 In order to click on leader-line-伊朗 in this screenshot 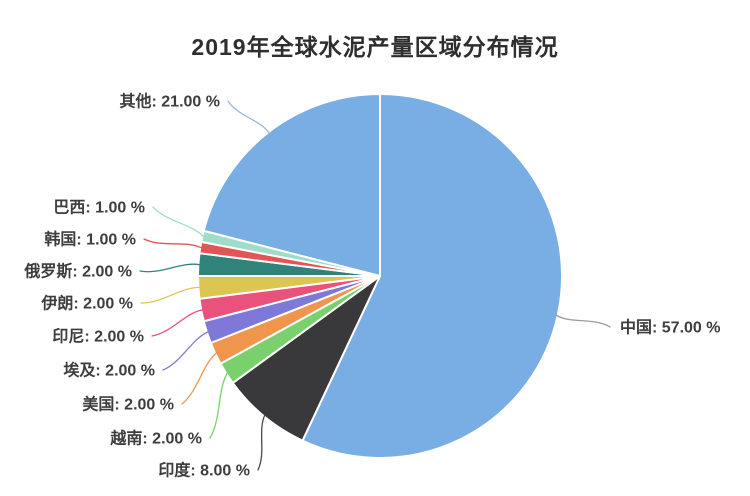, I will do `click(170, 295)`.